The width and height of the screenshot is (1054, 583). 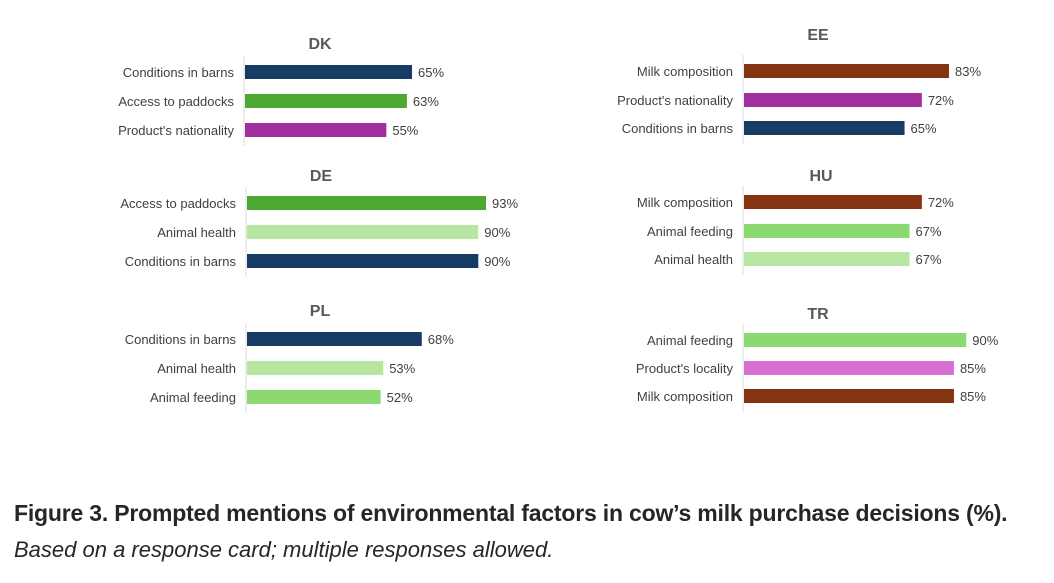 What do you see at coordinates (693, 259) in the screenshot?
I see `category-label-hu-2: Animal health` at bounding box center [693, 259].